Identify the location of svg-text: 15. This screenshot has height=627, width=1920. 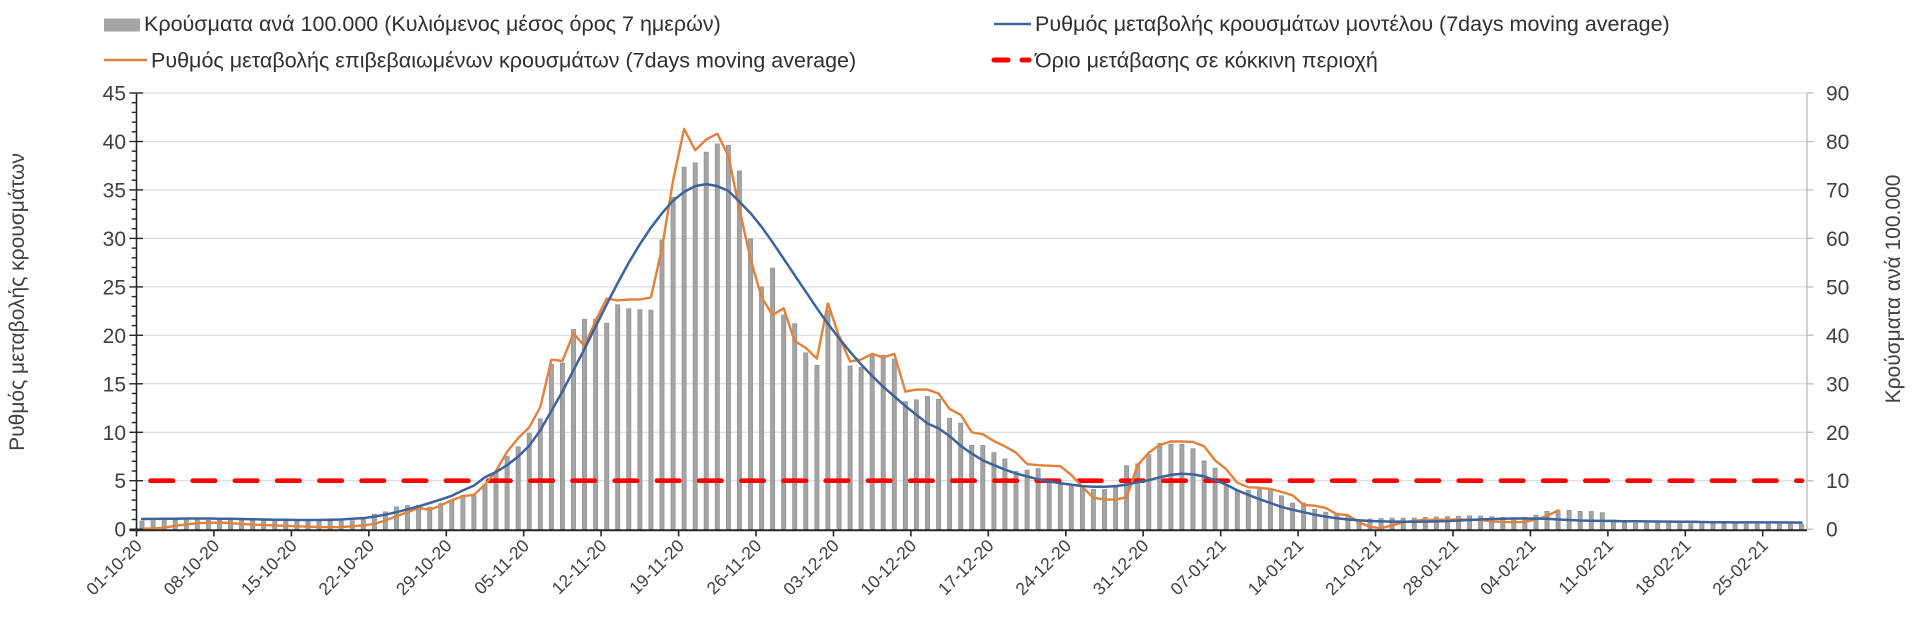
(114, 384).